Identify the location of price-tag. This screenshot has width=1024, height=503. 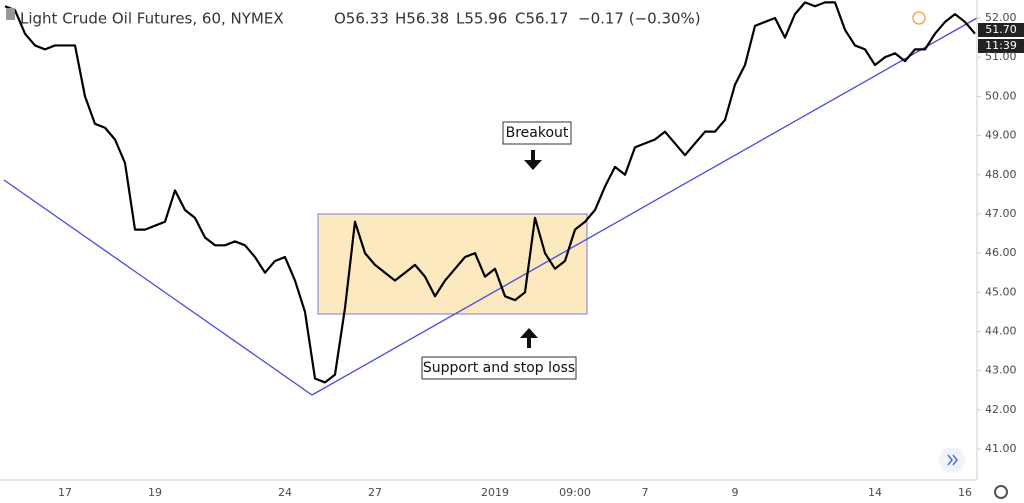
(1001, 30).